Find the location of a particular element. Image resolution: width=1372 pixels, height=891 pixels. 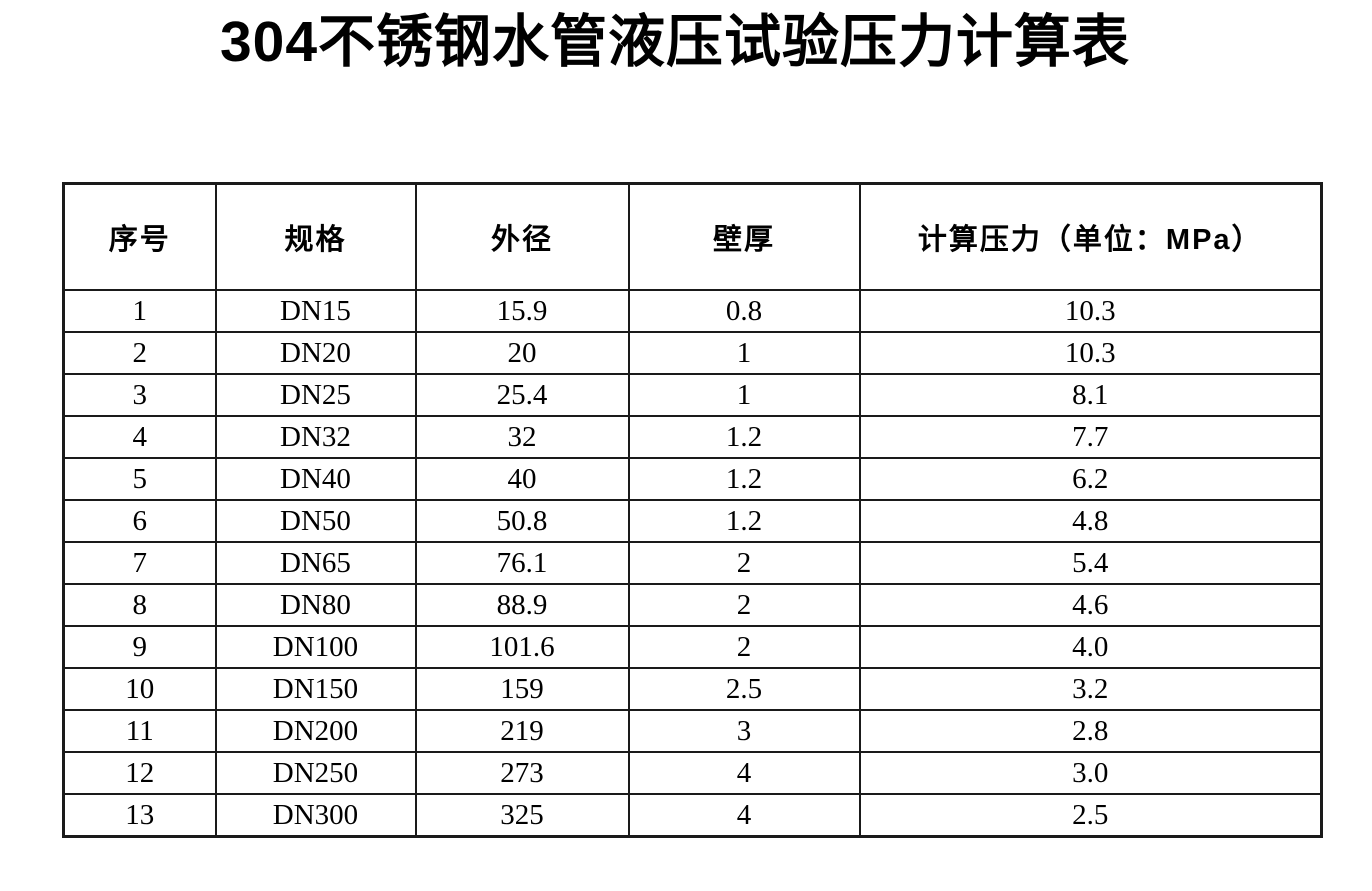

table-cell: 6 is located at coordinates (139, 521).